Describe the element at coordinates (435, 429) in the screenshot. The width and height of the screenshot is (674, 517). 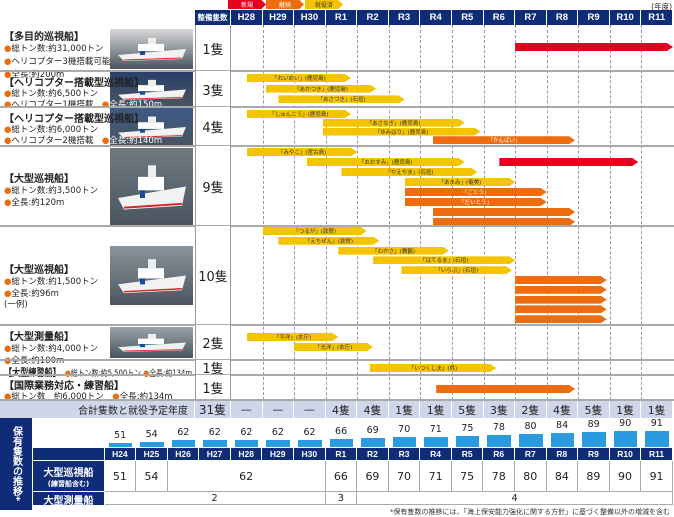
I see `holdings-value: 71` at that location.